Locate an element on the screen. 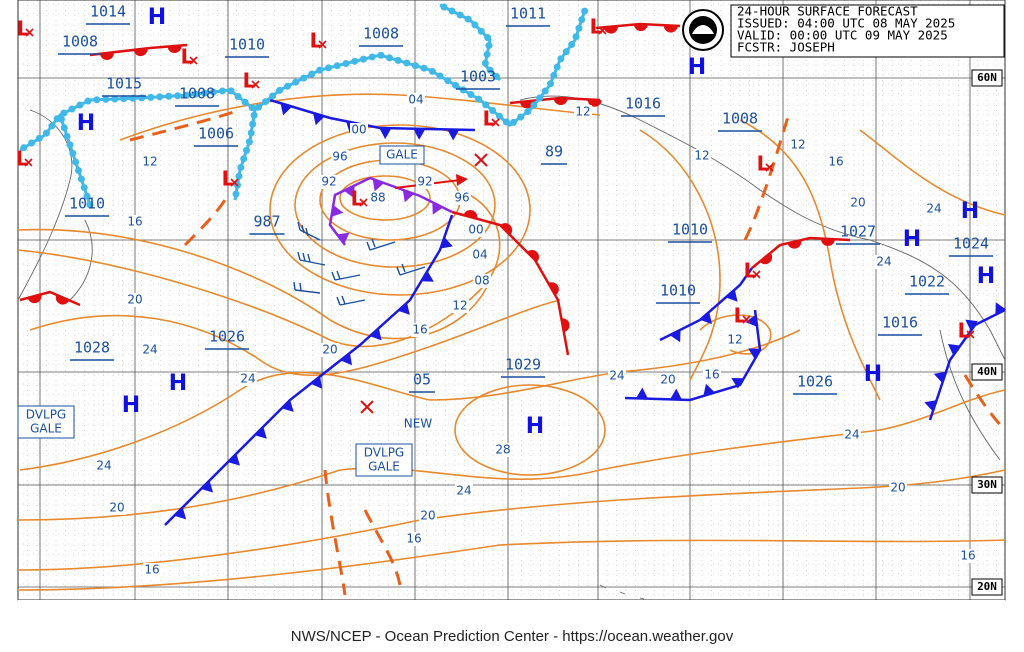 The width and height of the screenshot is (1024, 652). lat-label: 20N is located at coordinates (987, 586).